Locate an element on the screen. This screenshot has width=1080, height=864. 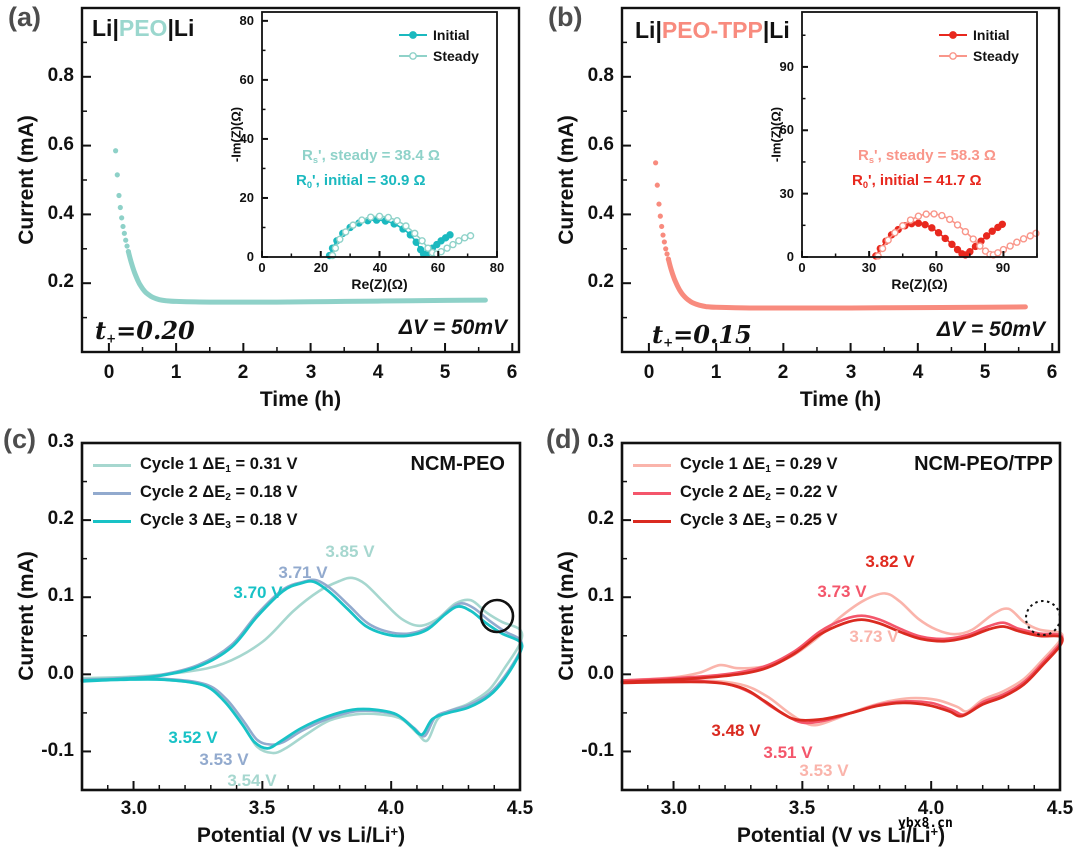
polarization-voltage-a: ΔV = 50mV is located at coordinates (452, 327).